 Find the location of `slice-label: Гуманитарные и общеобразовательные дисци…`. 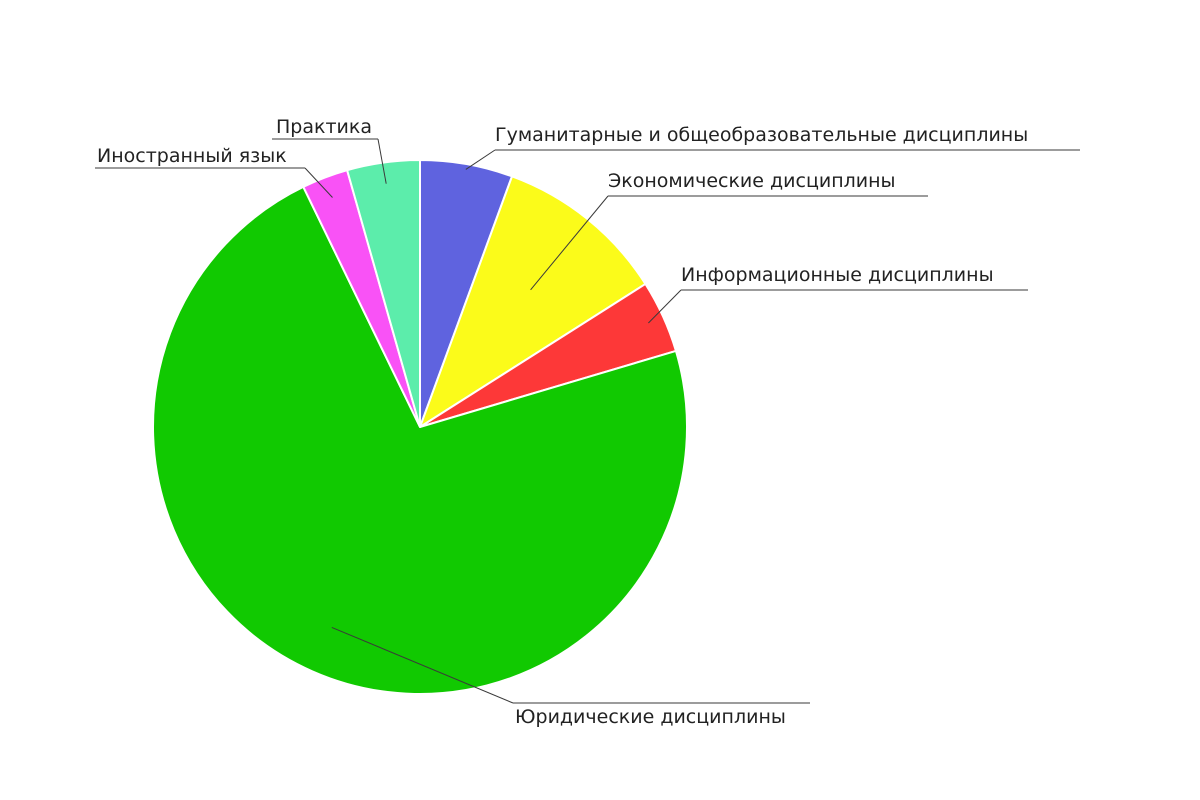

slice-label: Гуманитарные и общеобразовательные дисци… is located at coordinates (761, 135).